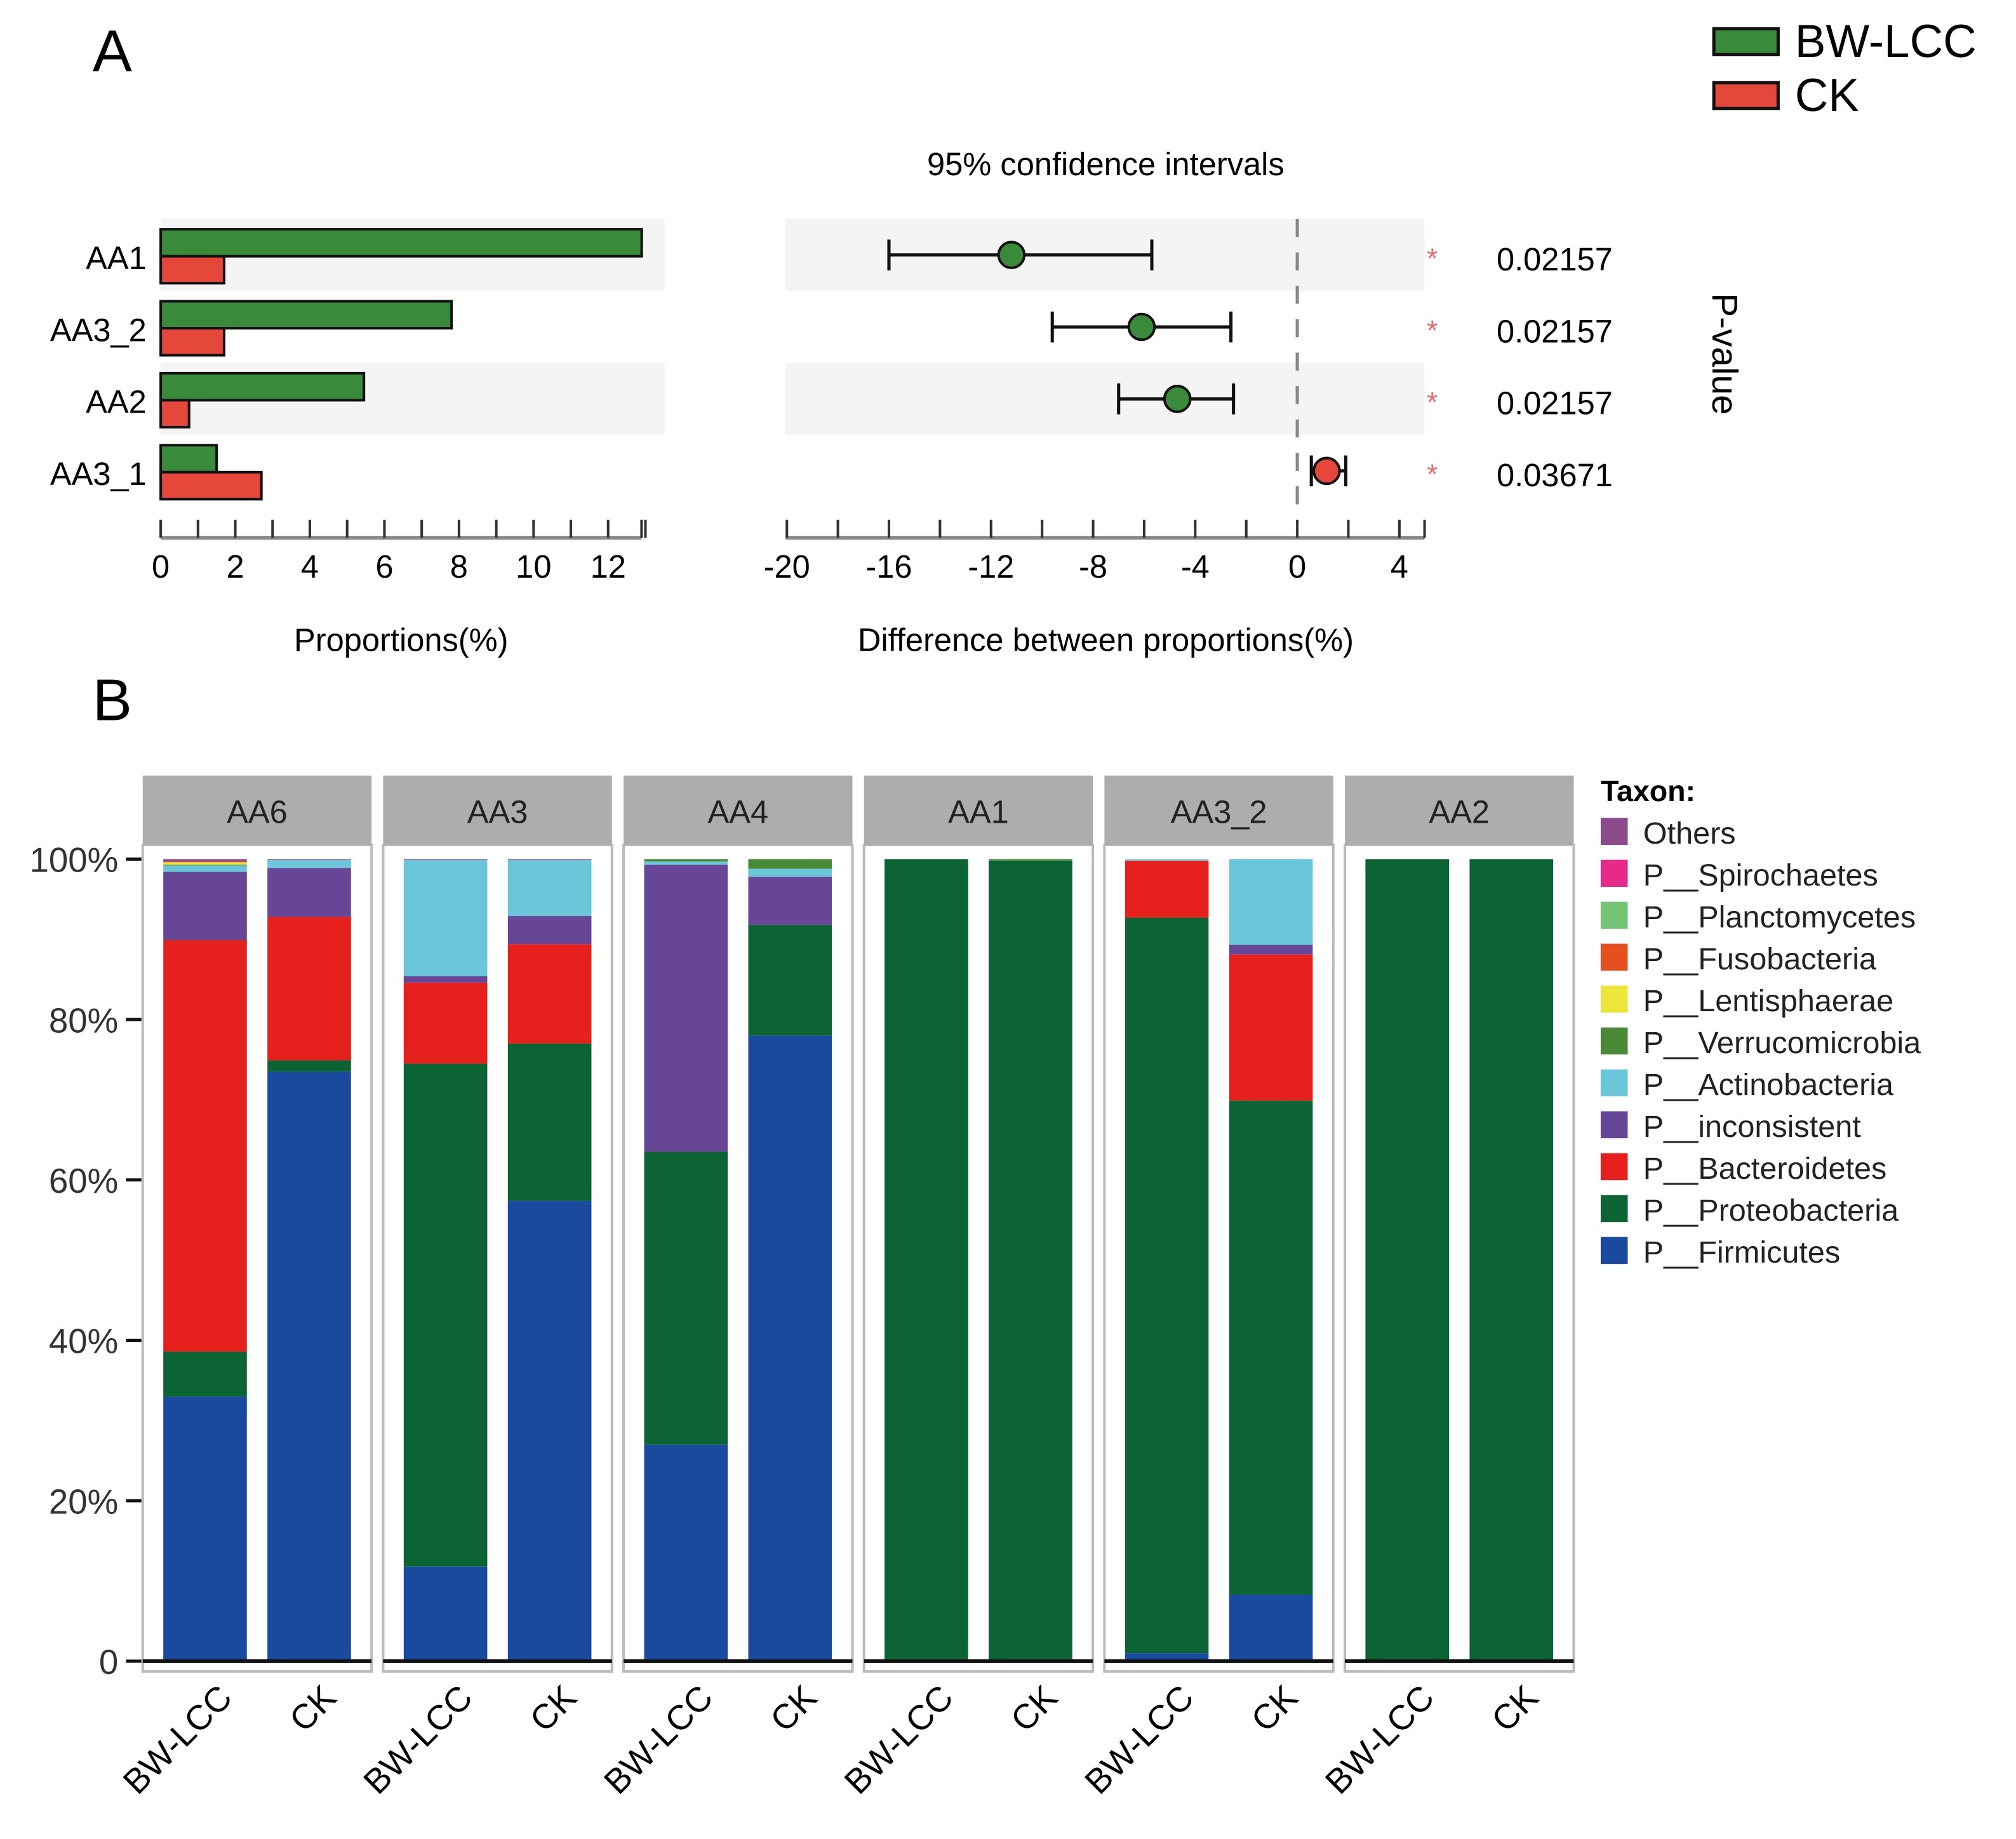 This screenshot has height=1839, width=2016. Describe the element at coordinates (991, 566) in the screenshot. I see `x-tick-label: -12` at that location.